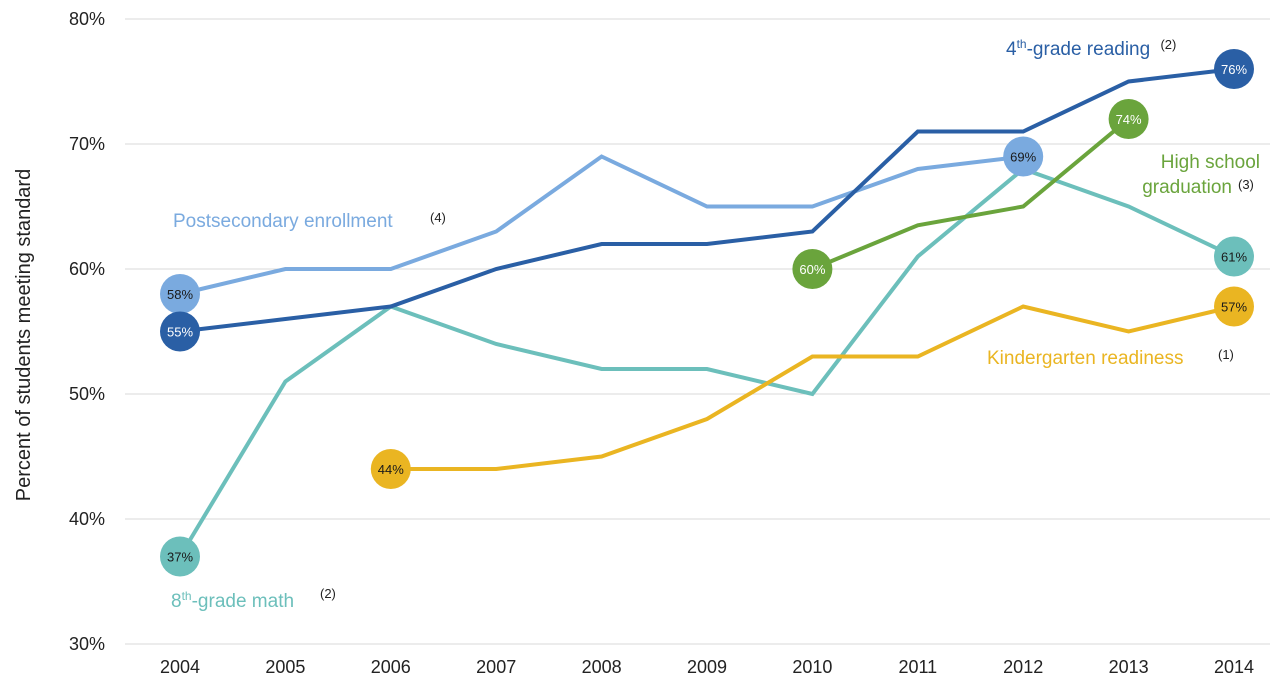 This screenshot has width=1284, height=683. I want to click on svg-text: Postsecondary enrollment, so click(283, 221).